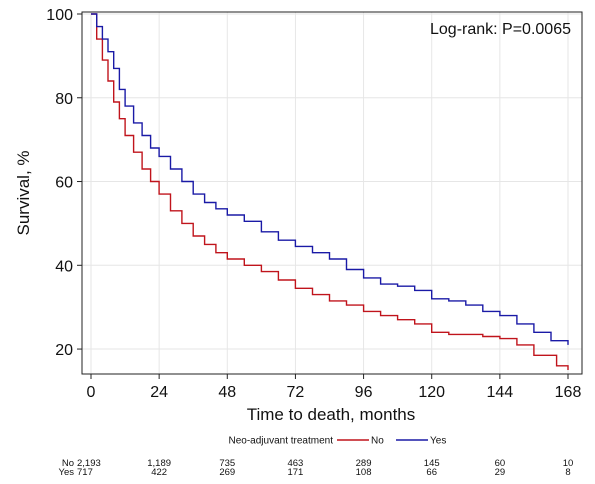 The image size is (595, 484). I want to click on x-tick-label-4: 96, so click(364, 392).